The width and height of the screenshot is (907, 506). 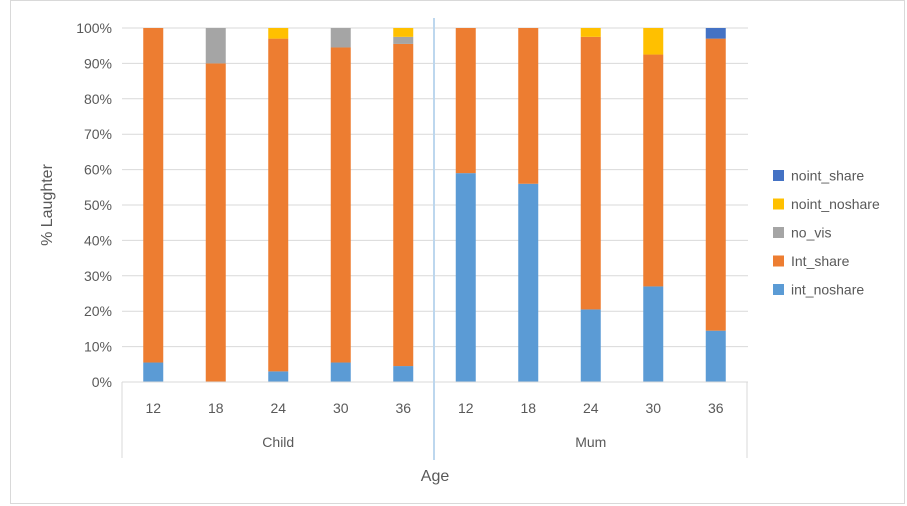 What do you see at coordinates (827, 290) in the screenshot?
I see `legend-label: int_noshare` at bounding box center [827, 290].